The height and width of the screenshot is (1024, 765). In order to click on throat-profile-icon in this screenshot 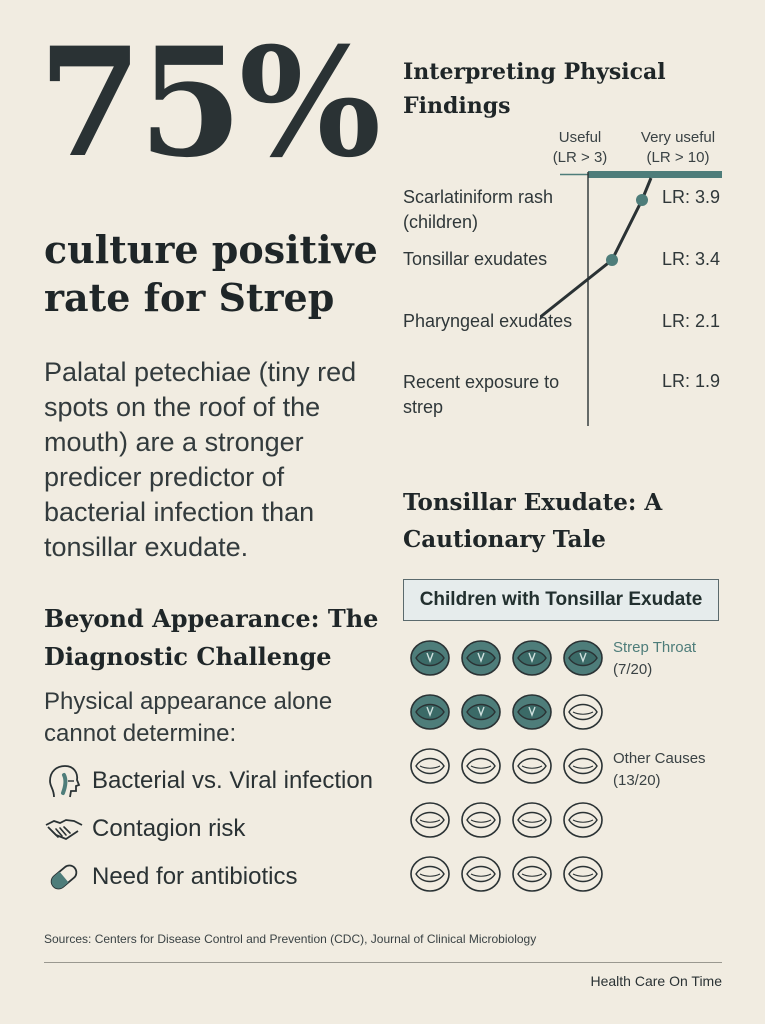, I will do `click(64, 781)`.